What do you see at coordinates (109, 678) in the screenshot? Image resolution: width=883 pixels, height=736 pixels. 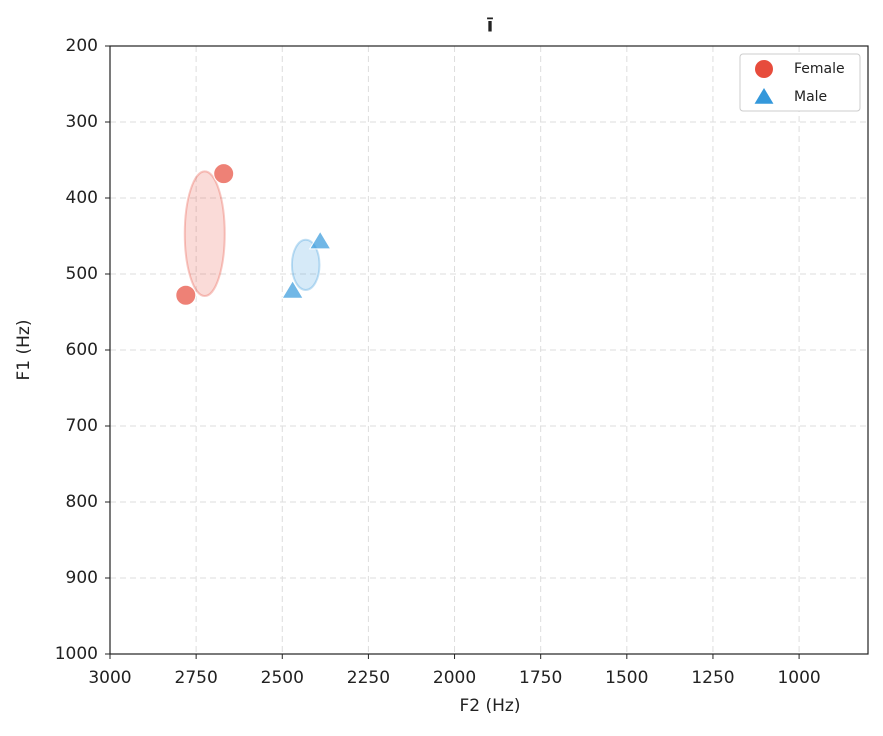 I see `x-tick-label: 3000` at bounding box center [109, 678].